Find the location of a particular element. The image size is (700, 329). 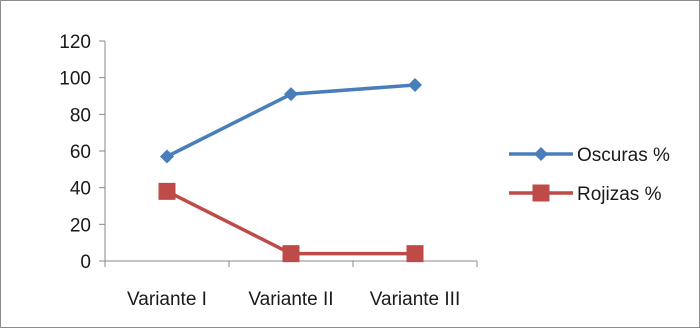

series-line is located at coordinates (290, 222).